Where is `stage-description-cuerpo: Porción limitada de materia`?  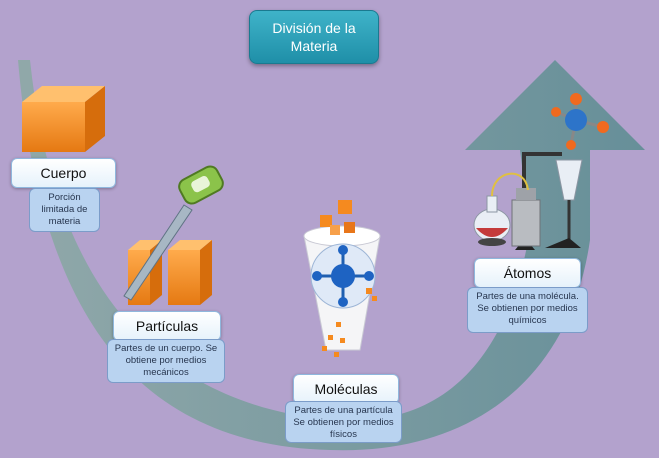 stage-description-cuerpo: Porción limitada de materia is located at coordinates (64, 210).